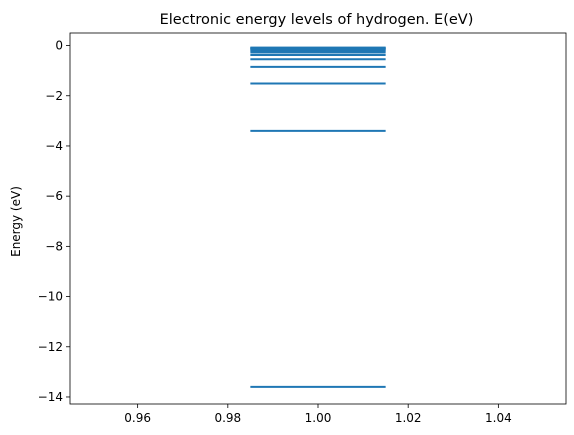  What do you see at coordinates (318, 418) in the screenshot?
I see `x-tick-label: 1.00` at bounding box center [318, 418].